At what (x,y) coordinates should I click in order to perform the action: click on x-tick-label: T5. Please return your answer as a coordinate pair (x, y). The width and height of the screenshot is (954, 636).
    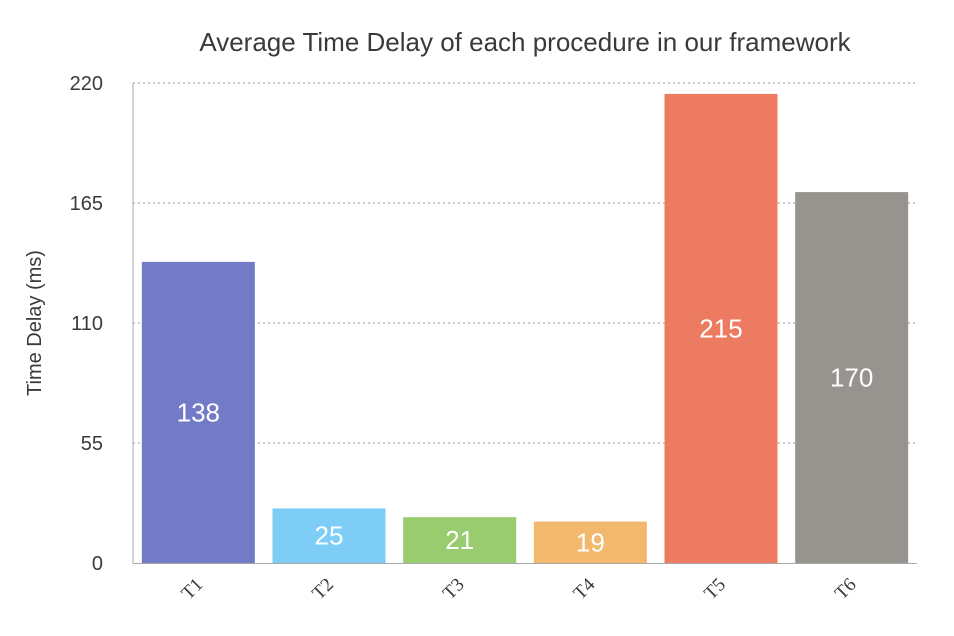
    Looking at the image, I should click on (715, 589).